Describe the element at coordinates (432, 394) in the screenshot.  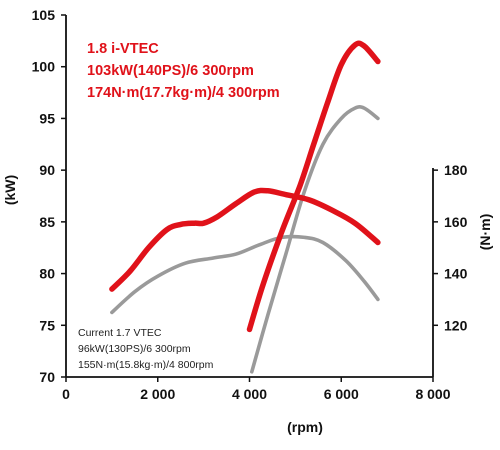
I see `x-tick-label: 8 000` at that location.